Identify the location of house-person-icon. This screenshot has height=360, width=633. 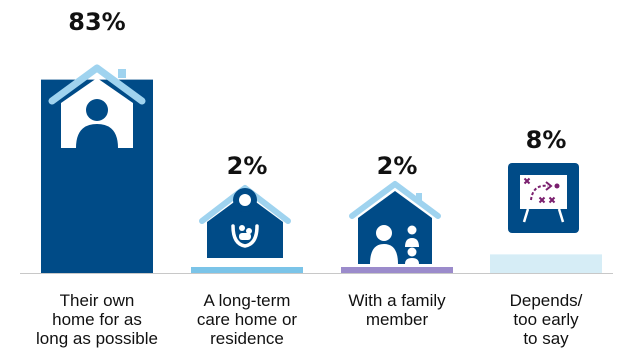
(97, 106).